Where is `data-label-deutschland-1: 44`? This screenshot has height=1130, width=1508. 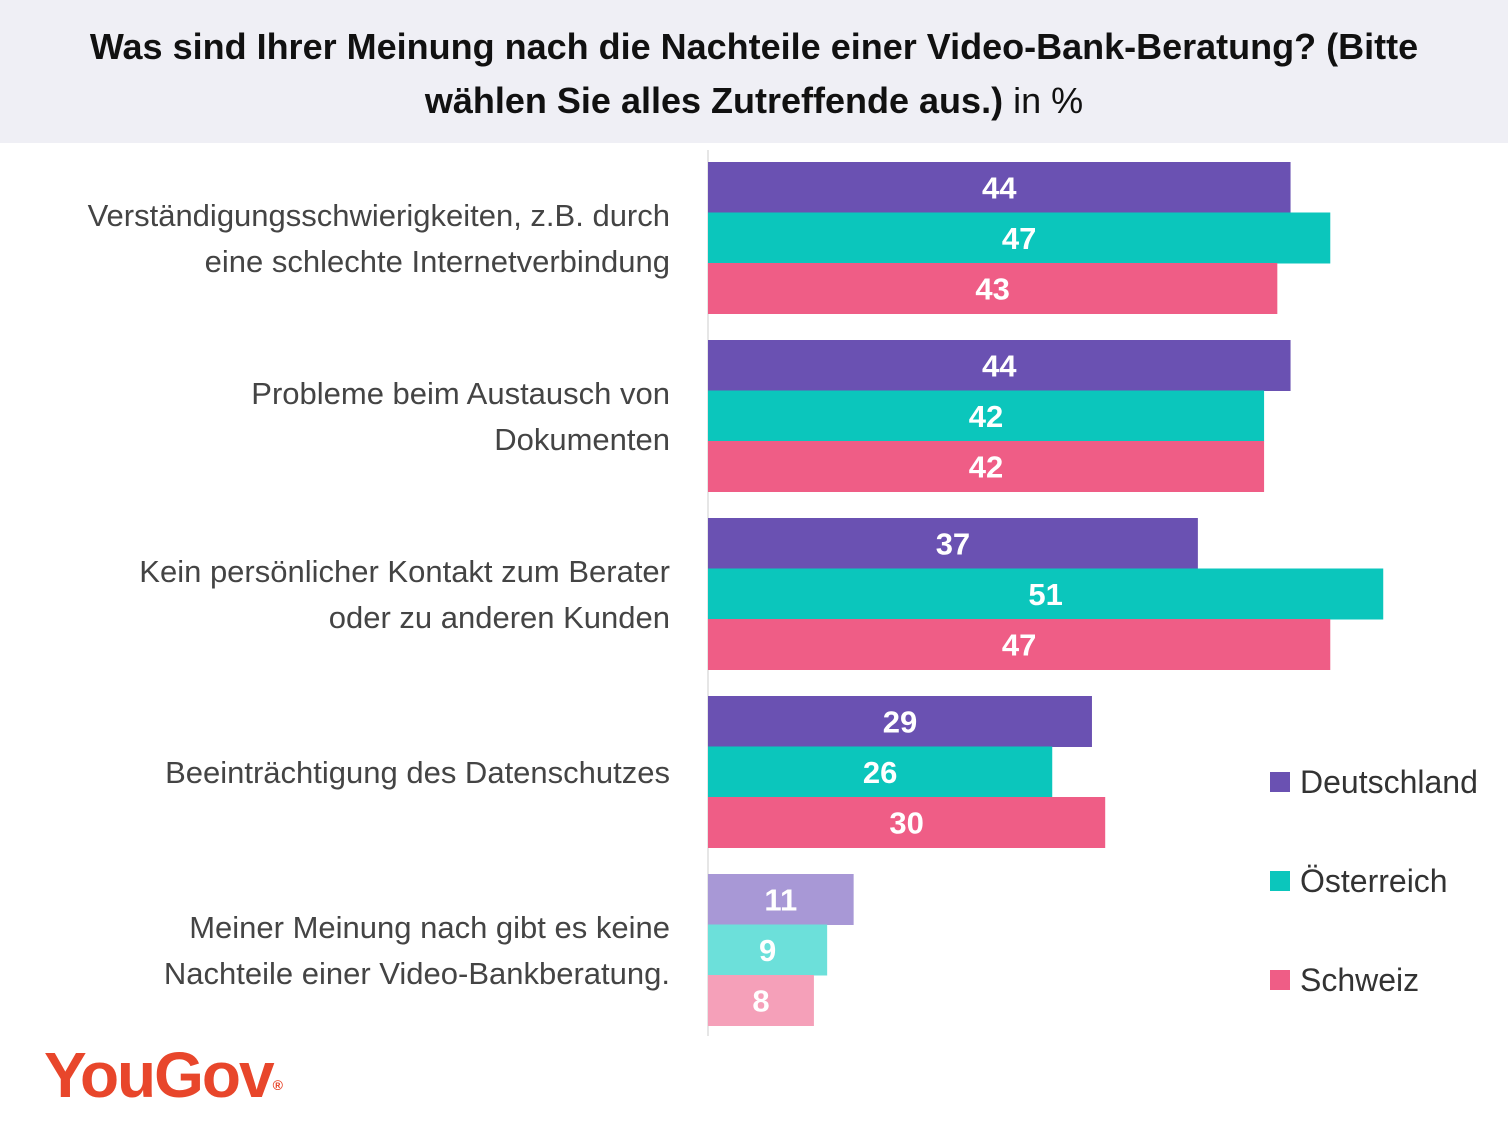 data-label-deutschland-1: 44 is located at coordinates (999, 187).